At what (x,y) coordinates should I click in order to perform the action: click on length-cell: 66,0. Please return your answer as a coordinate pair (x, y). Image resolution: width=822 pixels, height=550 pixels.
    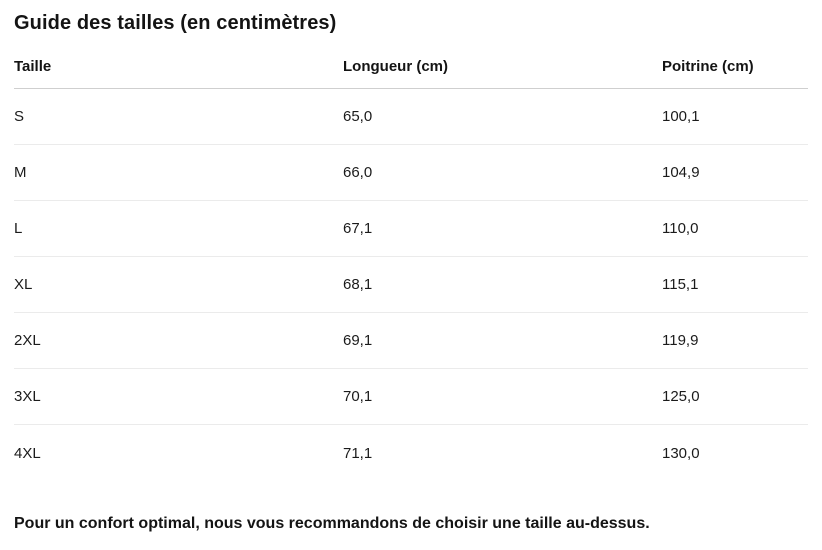
    Looking at the image, I should click on (358, 172).